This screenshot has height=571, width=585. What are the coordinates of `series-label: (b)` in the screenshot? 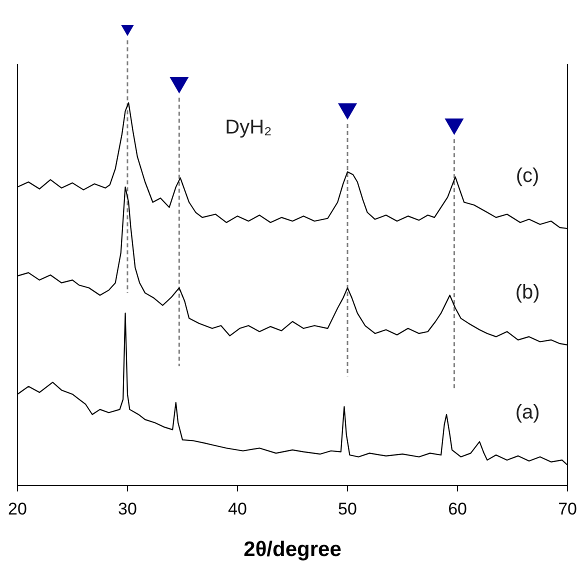 It's located at (527, 292).